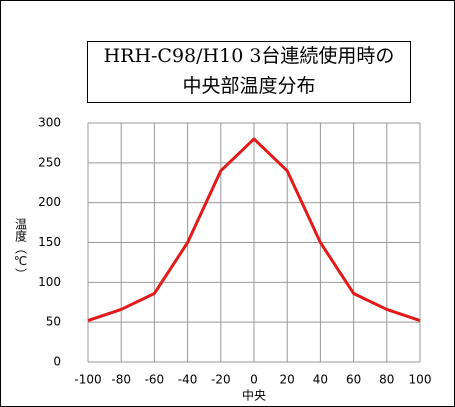  Describe the element at coordinates (287, 380) in the screenshot. I see `x-tick-label: 20` at that location.